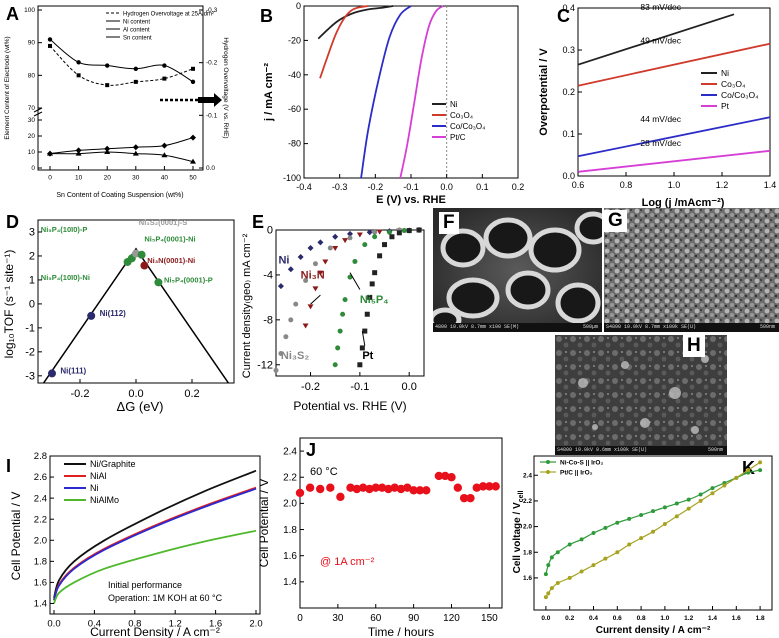 This screenshot has height=638, width=779. I want to click on panel-d-ytick-label: -2, so click(30, 353).